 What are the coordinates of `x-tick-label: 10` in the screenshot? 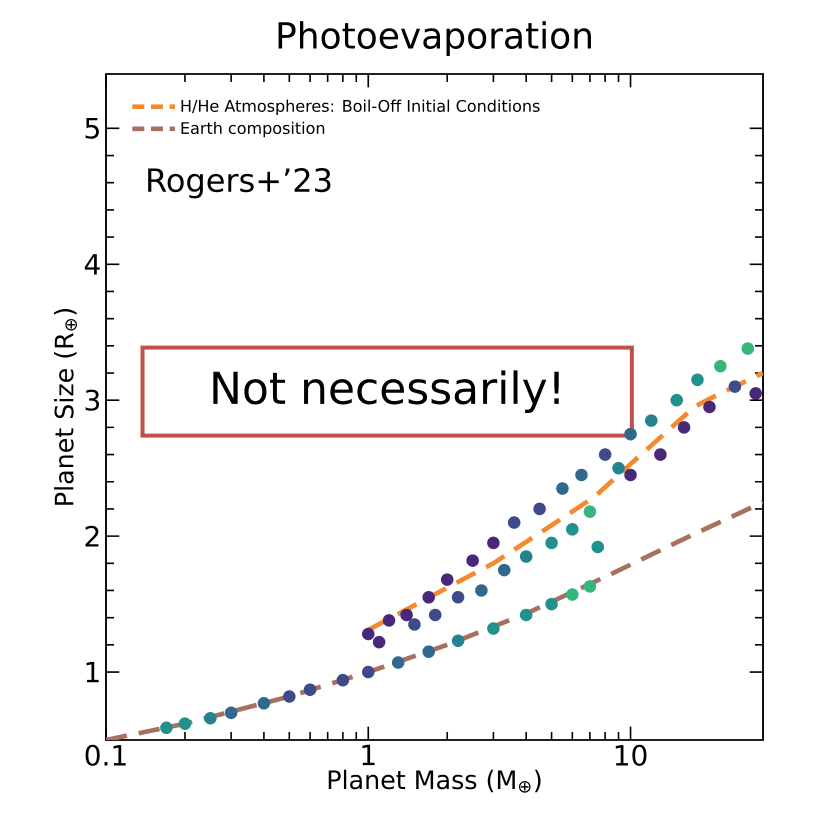 It's located at (631, 755).